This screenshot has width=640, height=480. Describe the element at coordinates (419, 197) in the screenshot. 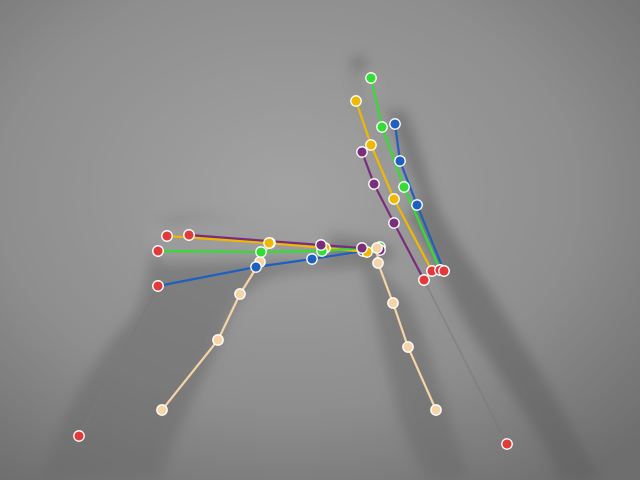

I see `right-hand-index-line` at that location.